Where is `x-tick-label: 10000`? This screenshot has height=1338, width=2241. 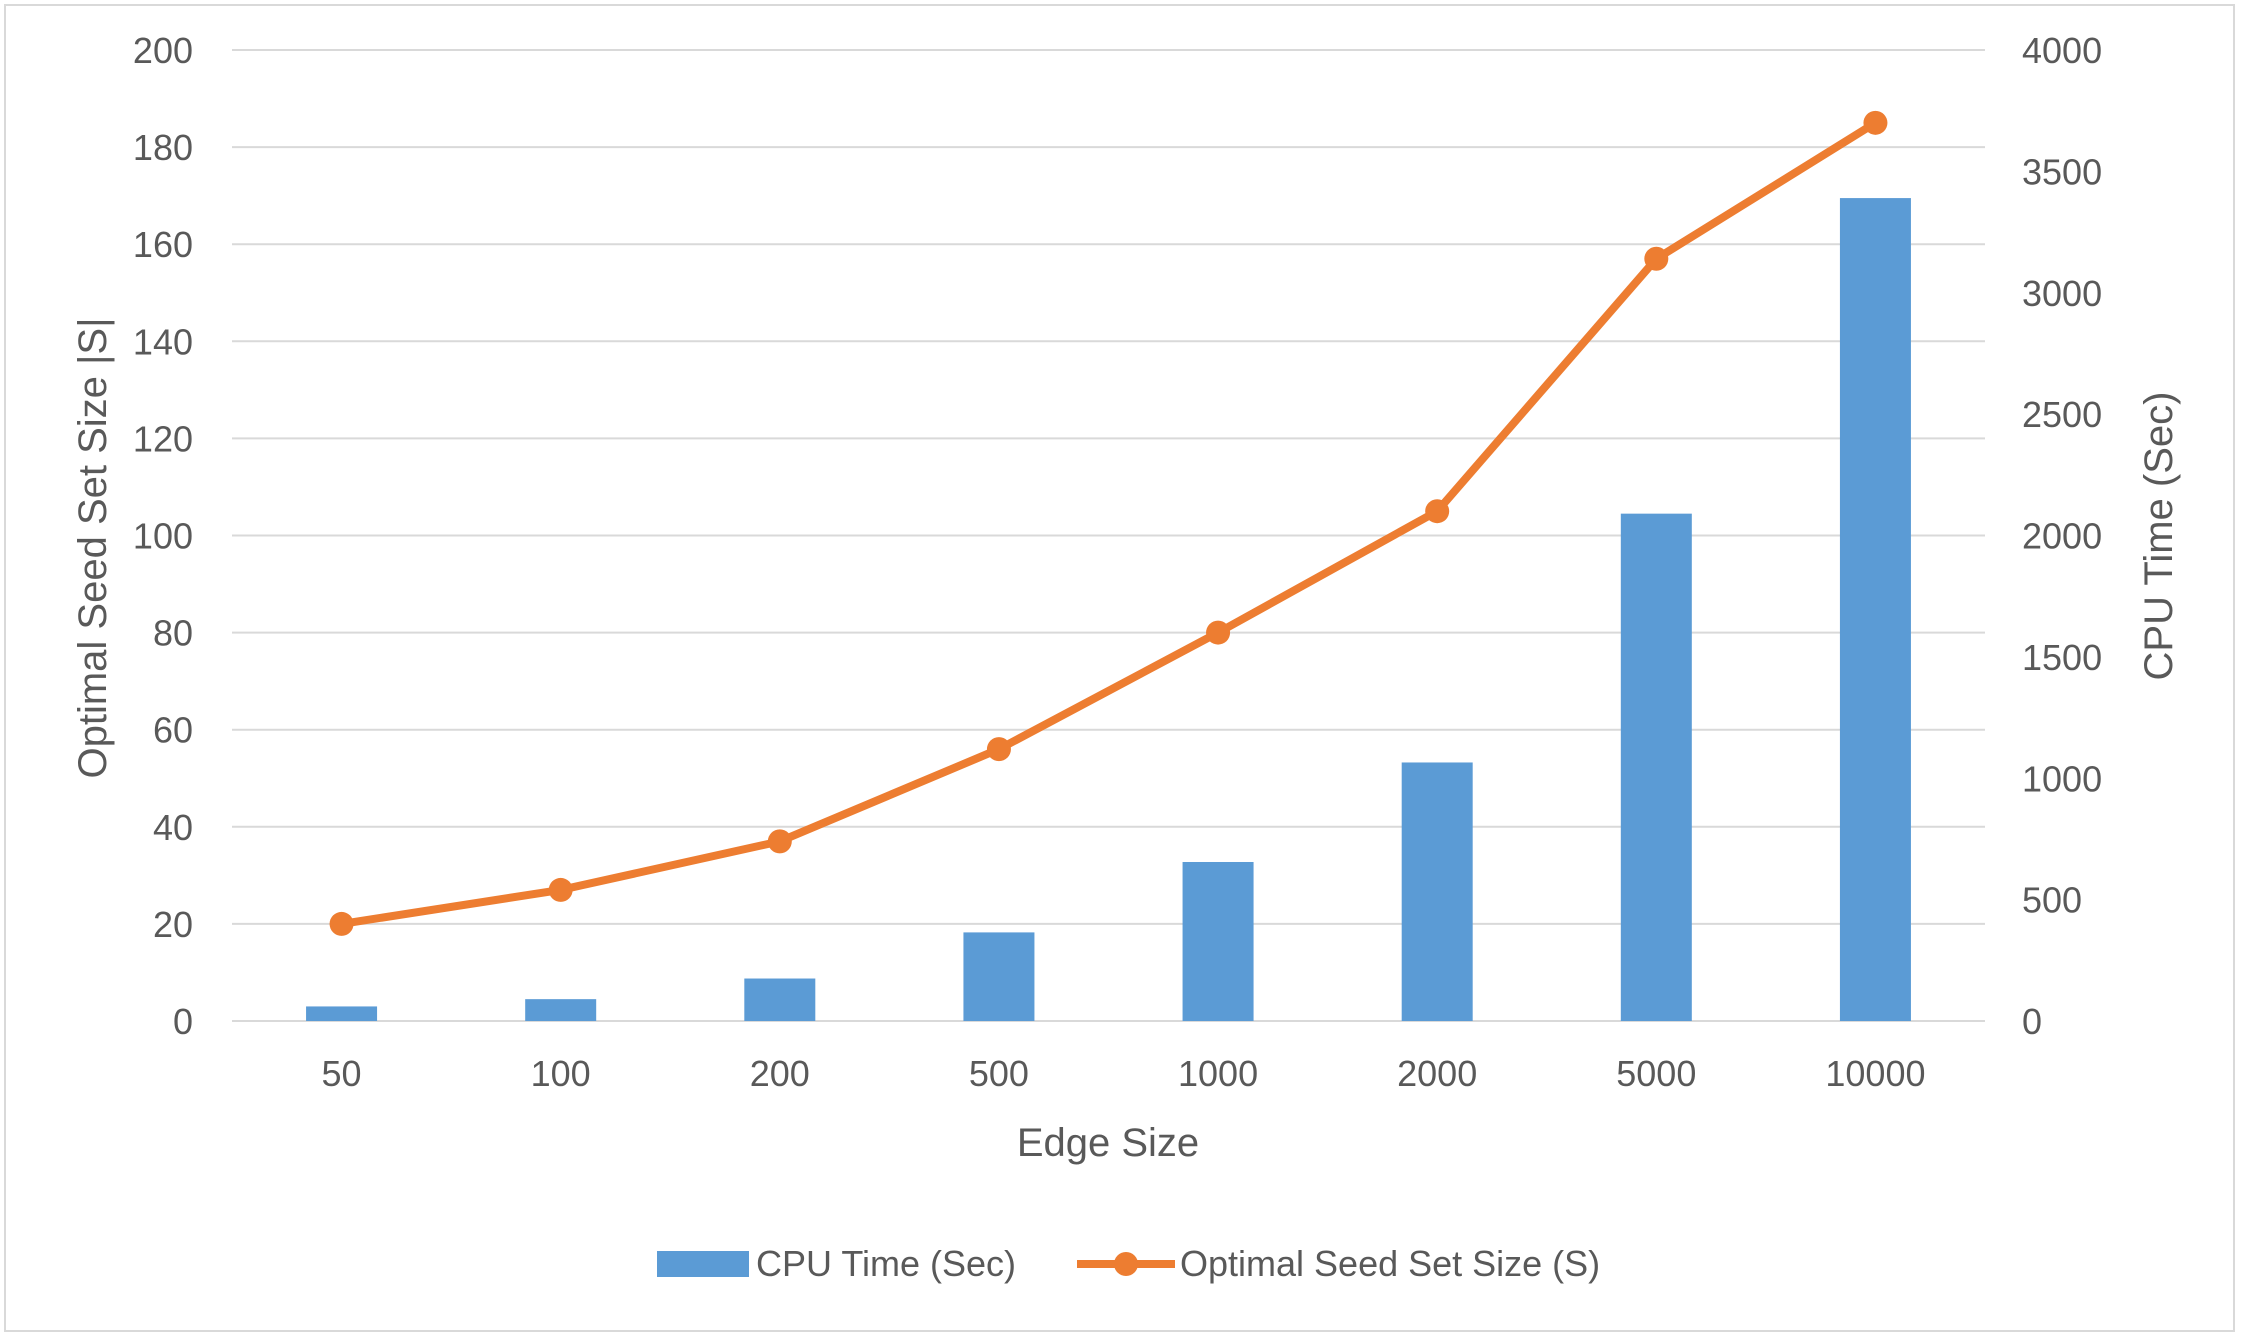 x-tick-label: 10000 is located at coordinates (1875, 1073).